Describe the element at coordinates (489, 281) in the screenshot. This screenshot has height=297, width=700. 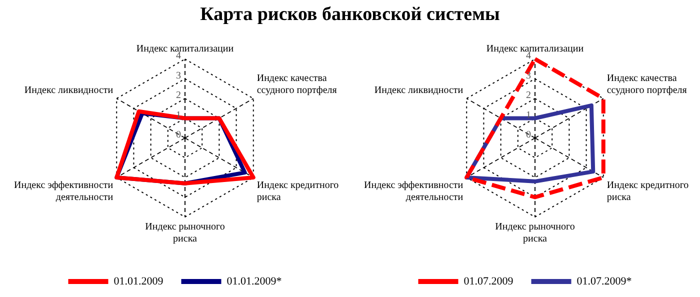
I see `legend-label: 01.07.2009` at that location.